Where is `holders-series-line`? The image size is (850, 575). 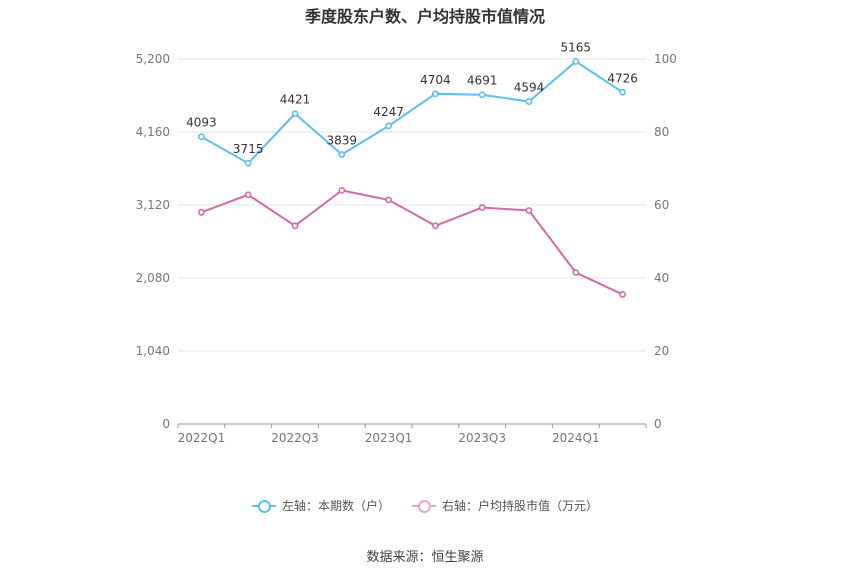
holders-series-line is located at coordinates (412, 112).